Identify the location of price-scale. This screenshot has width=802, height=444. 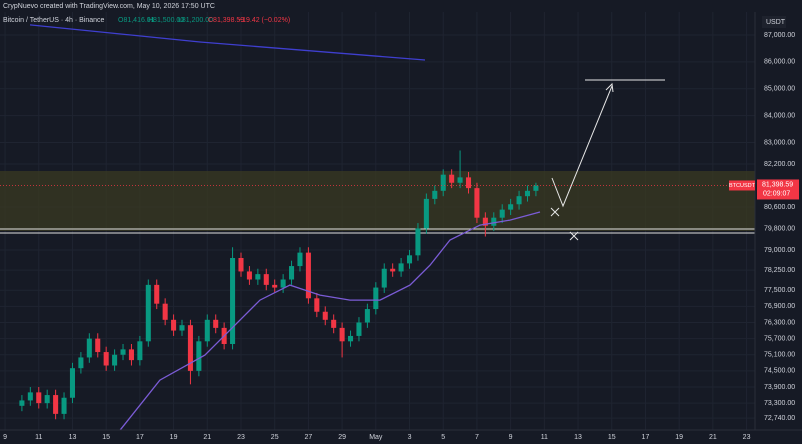
(778, 222).